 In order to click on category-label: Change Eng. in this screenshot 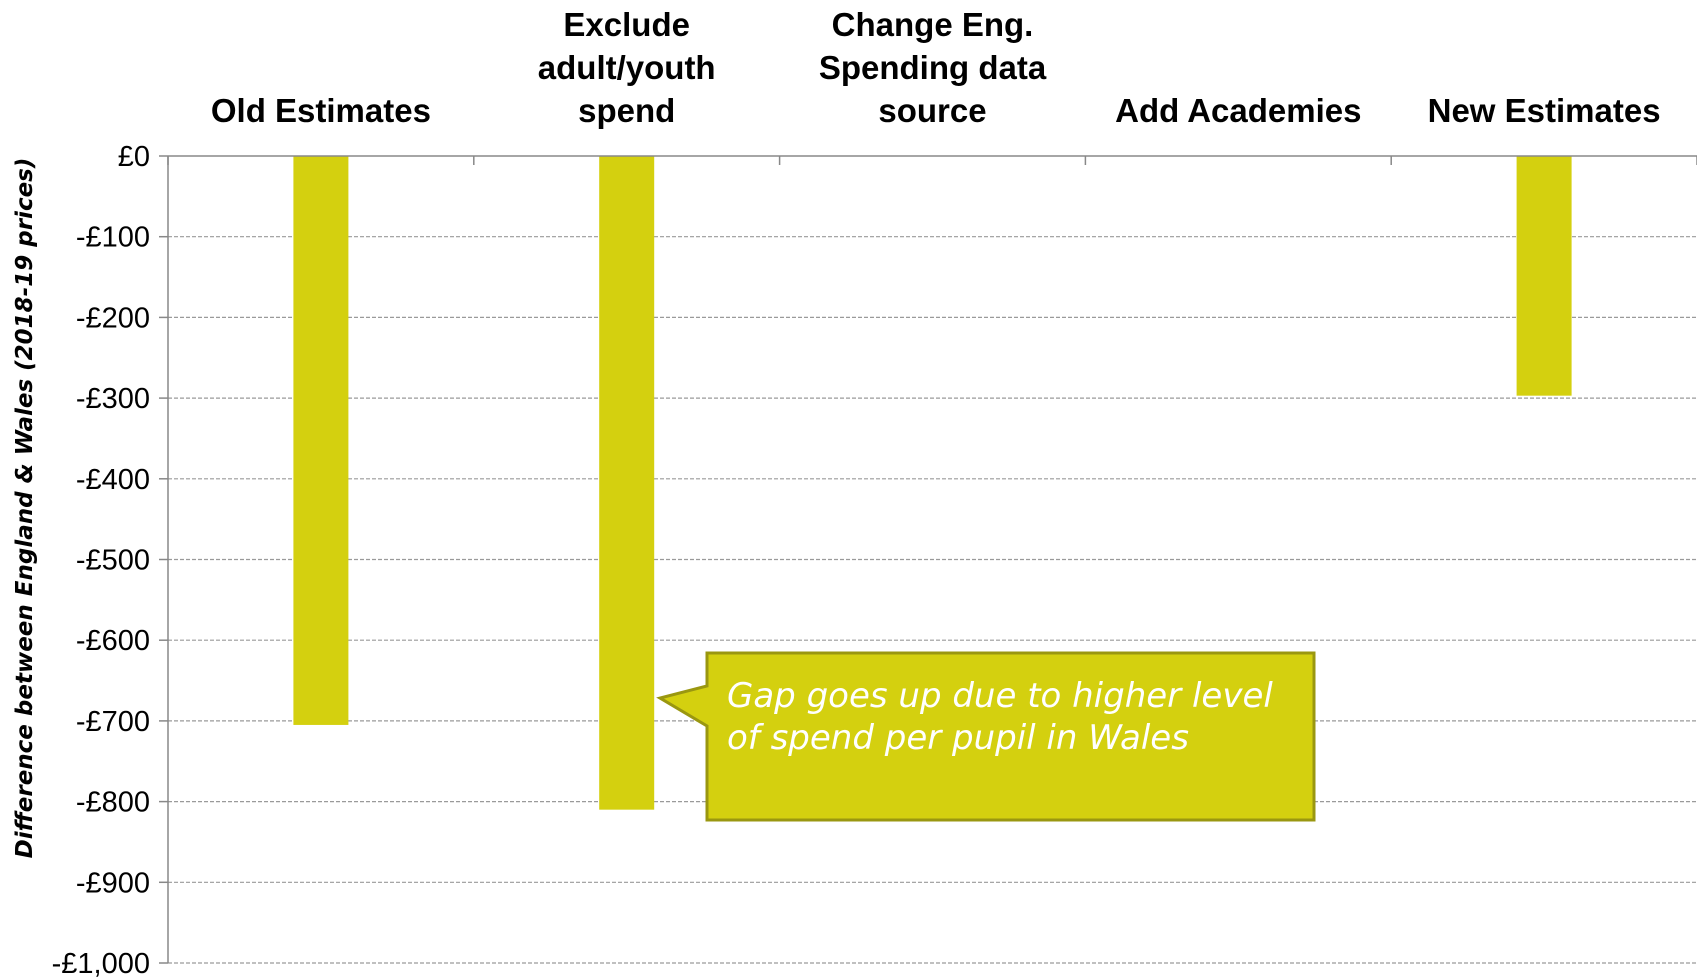, I will do `click(933, 24)`.